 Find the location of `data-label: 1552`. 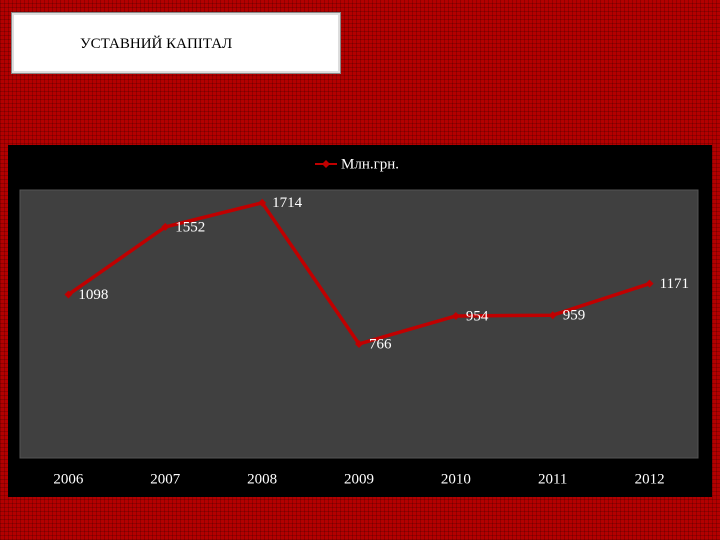

data-label: 1552 is located at coordinates (190, 227).